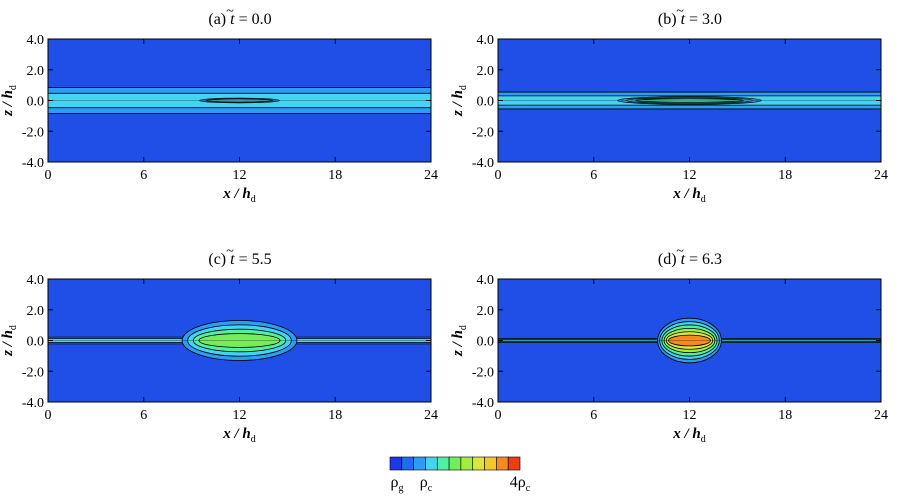 This screenshot has width=900, height=499. What do you see at coordinates (690, 19) in the screenshot?
I see `panel-title: (b) t = 3.0` at bounding box center [690, 19].